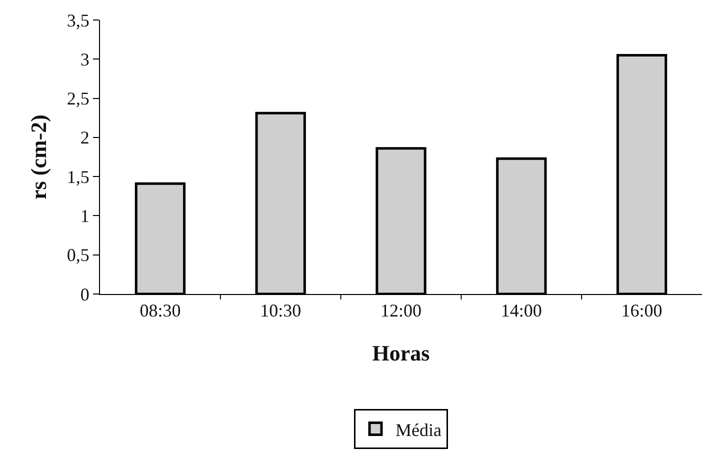  I want to click on y-tick-label: 0,5, so click(78, 255).